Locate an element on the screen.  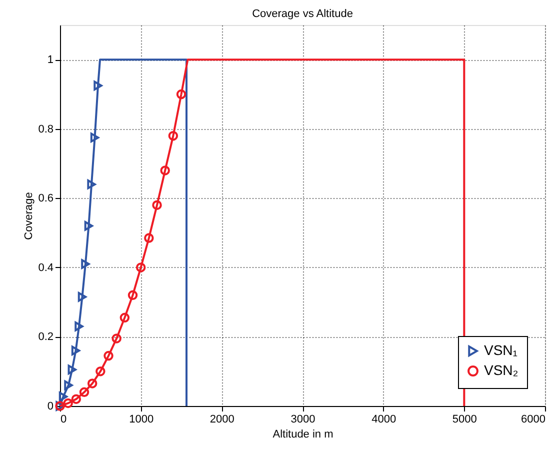
x-tick-label: 6000 is located at coordinates (533, 420).